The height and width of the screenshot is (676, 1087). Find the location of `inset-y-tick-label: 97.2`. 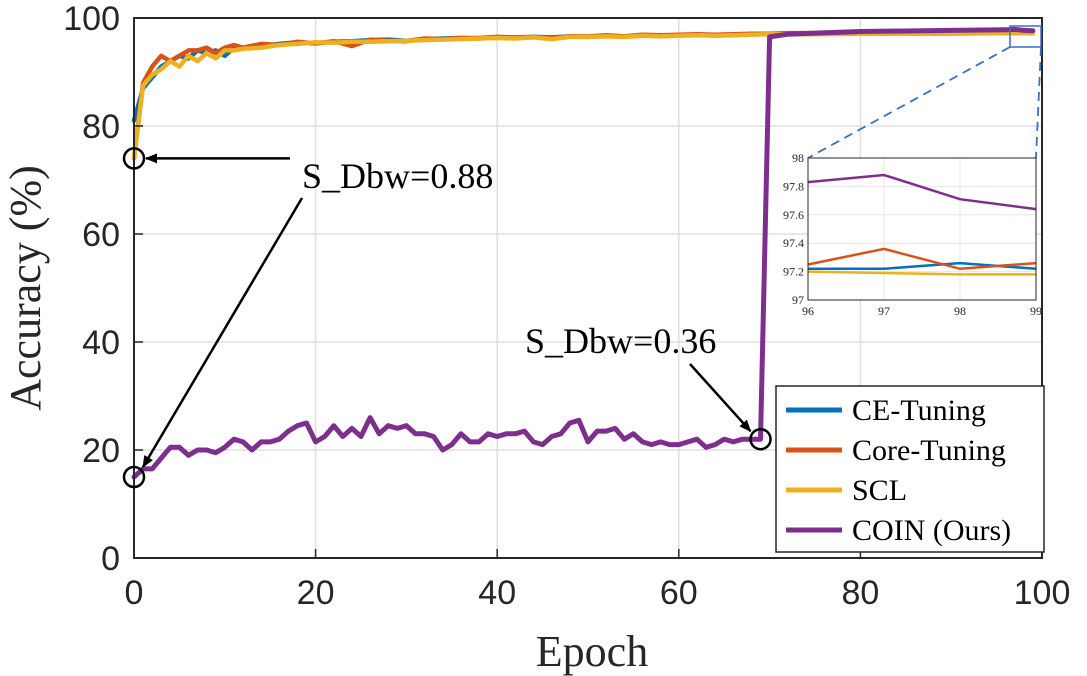

inset-y-tick-label: 97.2 is located at coordinates (793, 272).